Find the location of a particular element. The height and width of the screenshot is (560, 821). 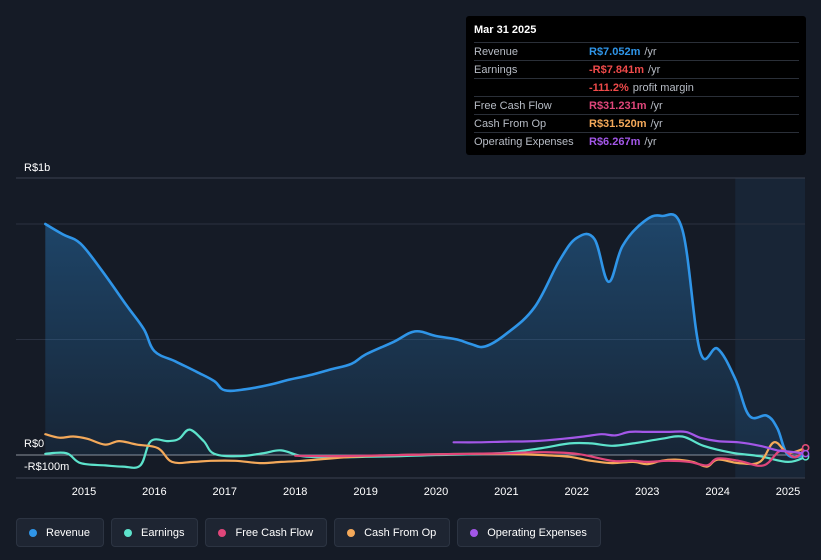

x-tick-label: 2023 is located at coordinates (647, 492).